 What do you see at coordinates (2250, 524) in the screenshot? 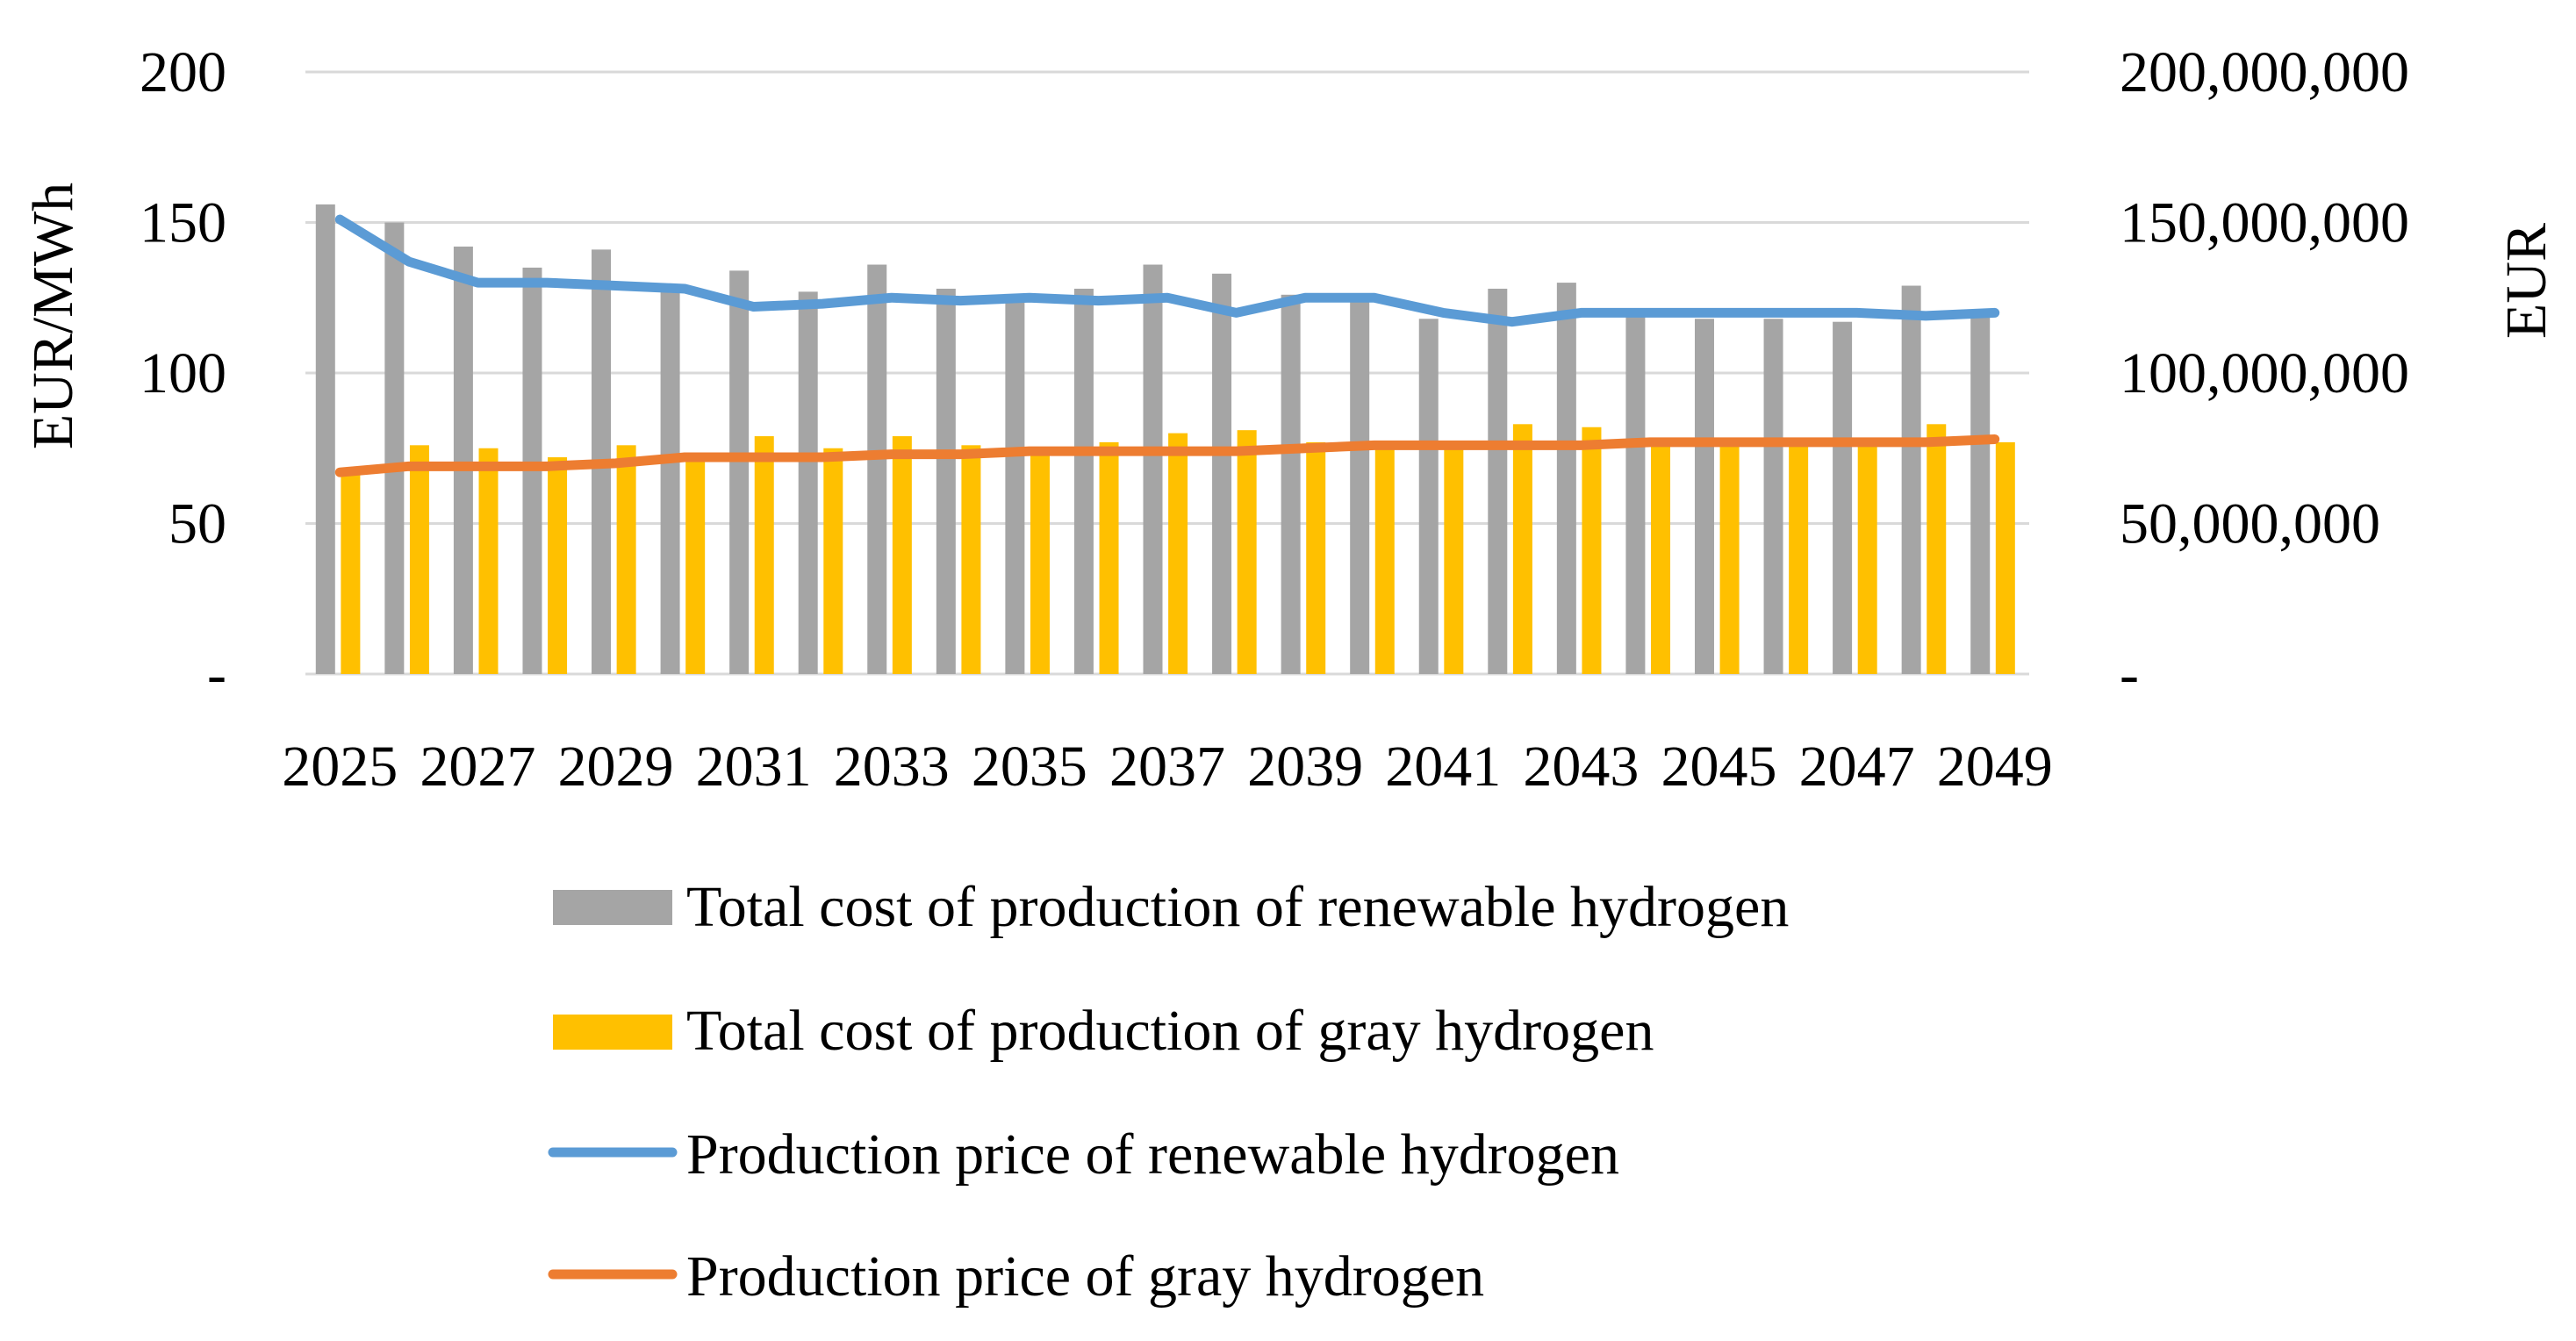
I see `right-axis-tick-label: 50,000,000` at bounding box center [2250, 524].